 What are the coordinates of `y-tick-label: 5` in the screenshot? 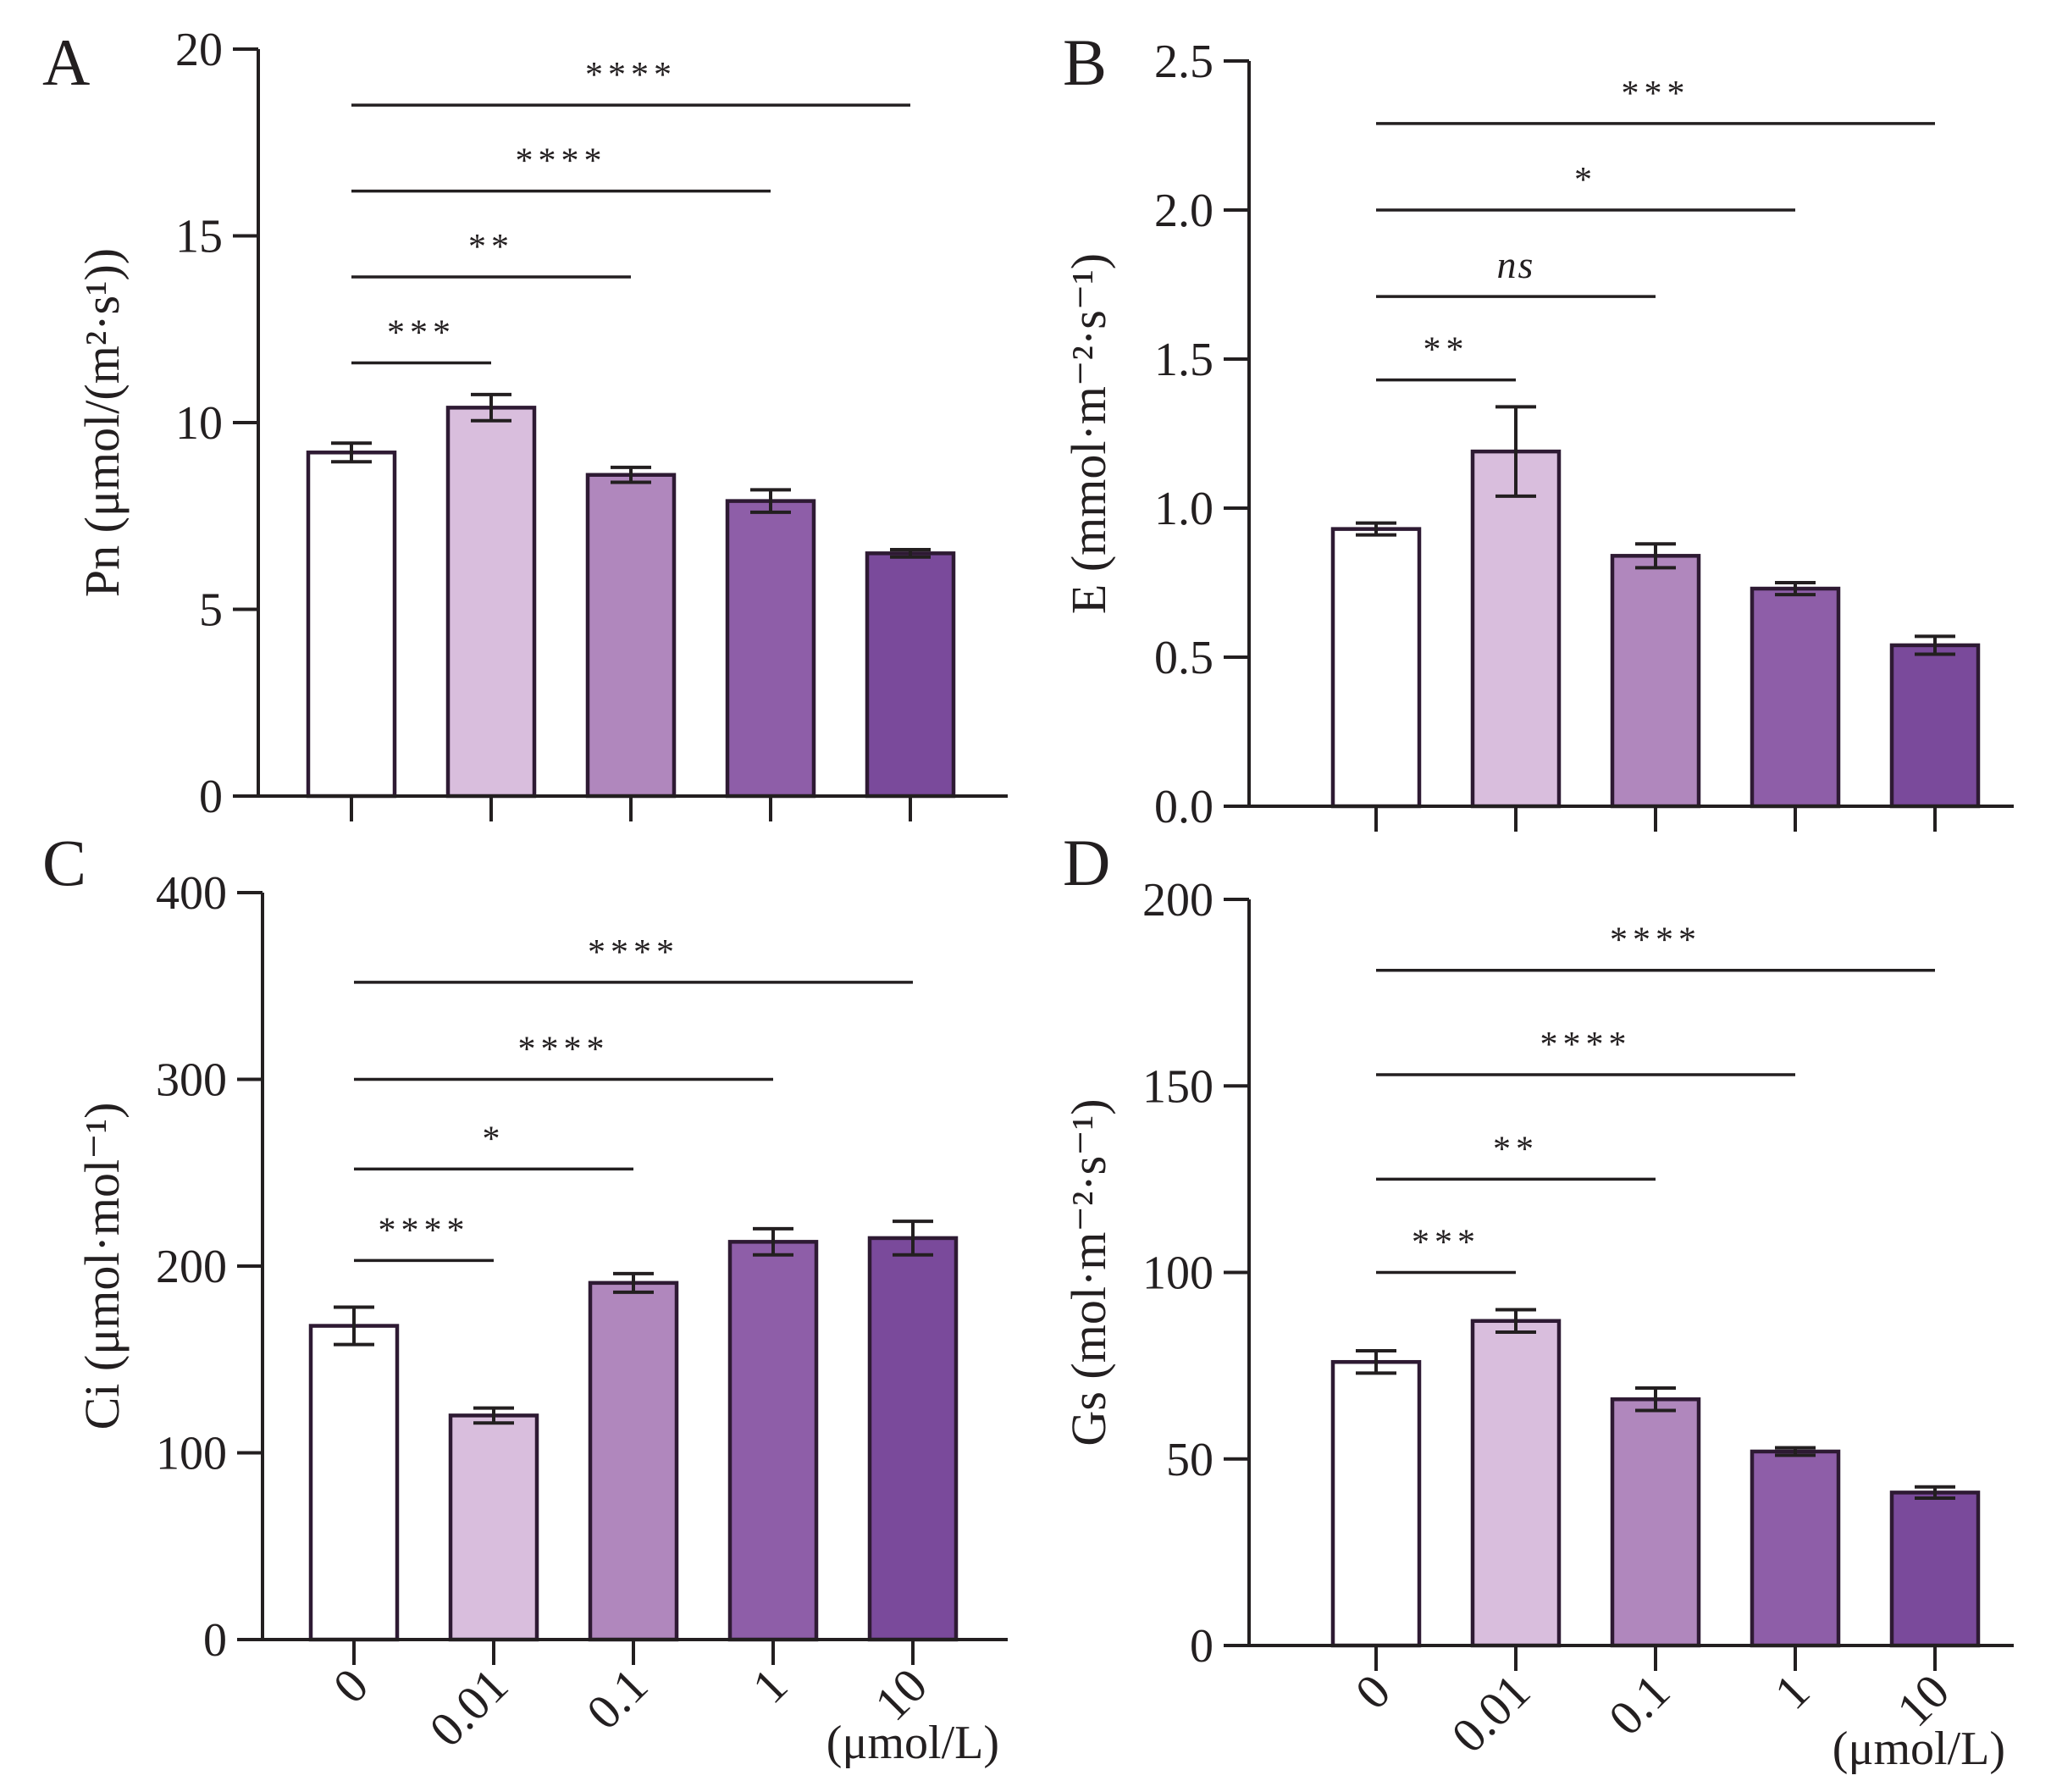 It's located at (211, 610).